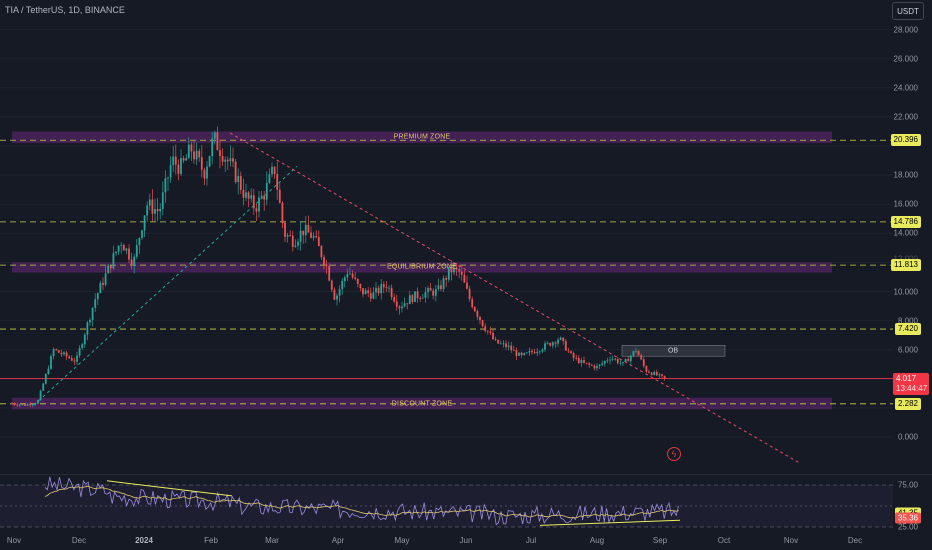  What do you see at coordinates (402, 540) in the screenshot?
I see `x-axis-tick: May` at bounding box center [402, 540].